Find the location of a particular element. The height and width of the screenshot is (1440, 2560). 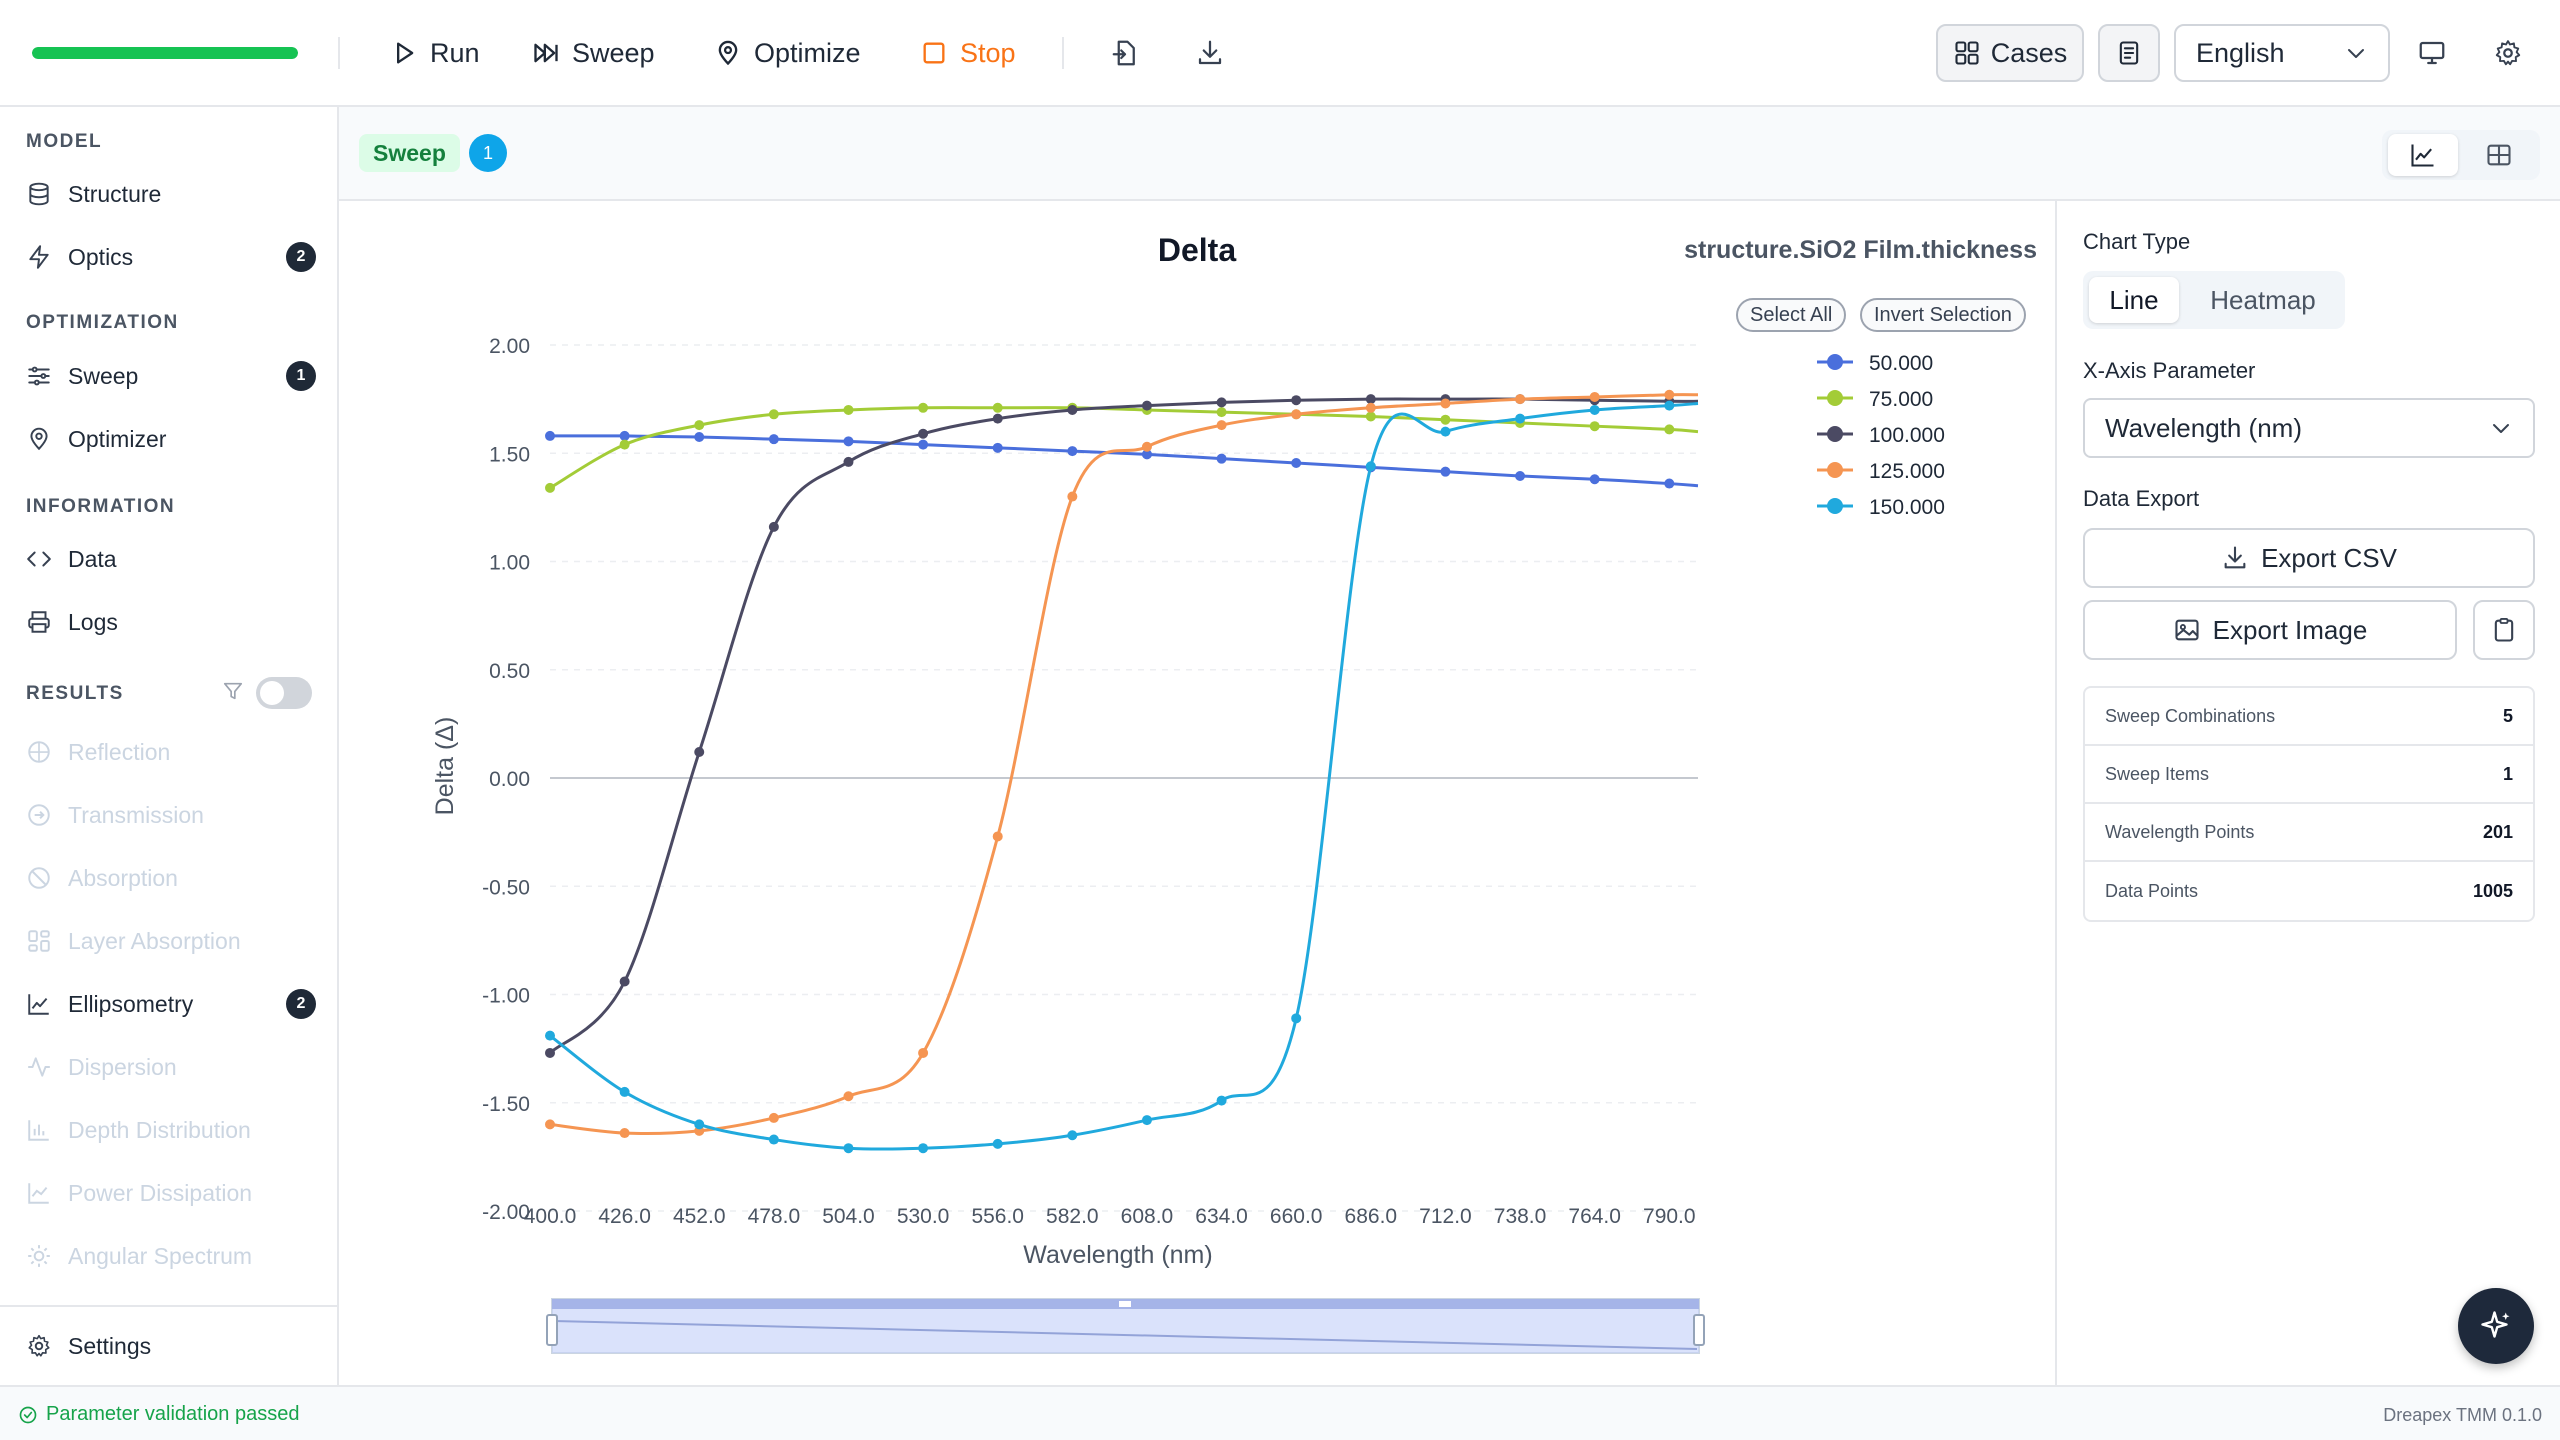

language-select: English is located at coordinates (2282, 53).